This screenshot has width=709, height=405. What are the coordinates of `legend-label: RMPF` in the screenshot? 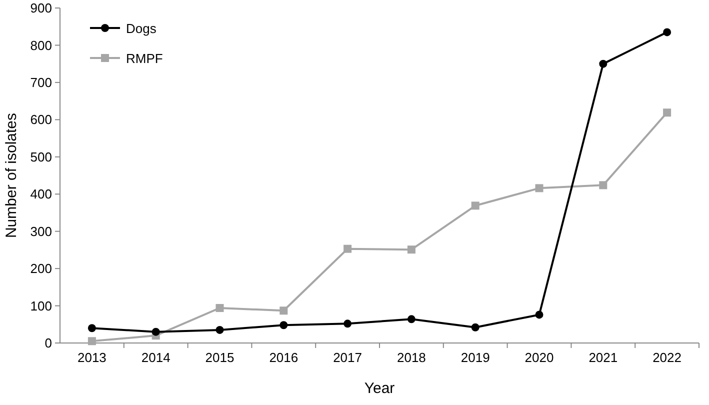 It's located at (144, 58).